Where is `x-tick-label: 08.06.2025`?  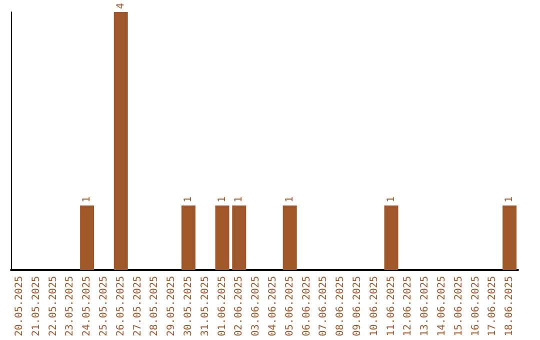 x-tick-label: 08.06.2025 is located at coordinates (340, 306).